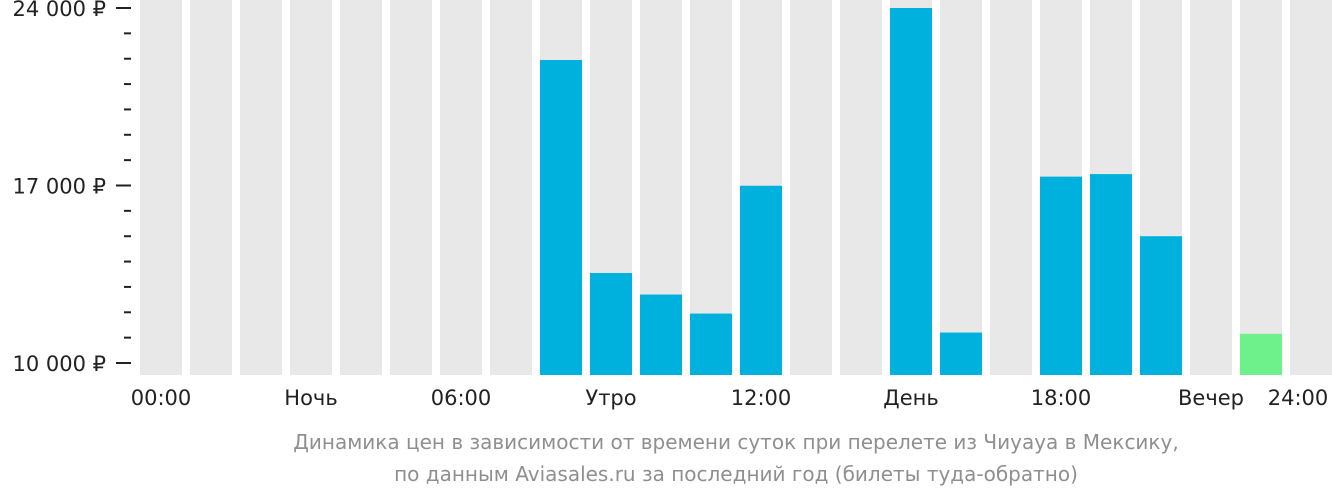 The width and height of the screenshot is (1332, 502). Describe the element at coordinates (461, 398) in the screenshot. I see `x-tick-label: 06:00` at that location.